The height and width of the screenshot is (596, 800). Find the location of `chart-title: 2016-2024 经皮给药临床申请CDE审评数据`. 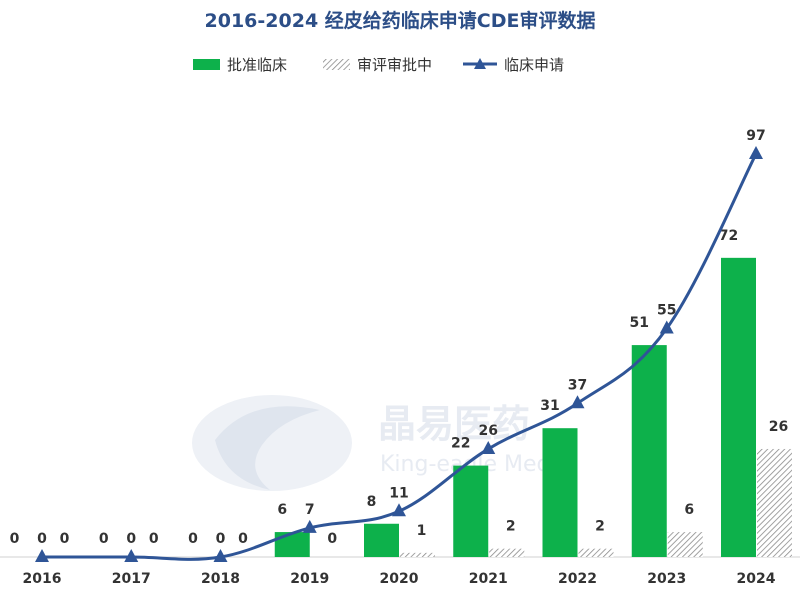

chart-title: 2016-2024 经皮给药临床申请CDE审评数据 is located at coordinates (400, 20).